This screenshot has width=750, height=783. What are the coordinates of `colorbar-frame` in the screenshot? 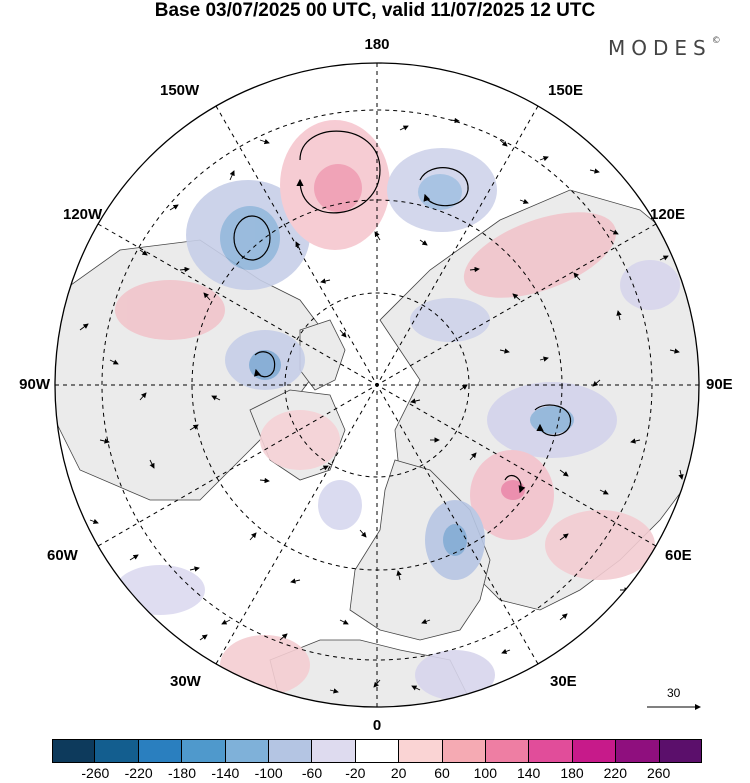 It's located at (377, 751).